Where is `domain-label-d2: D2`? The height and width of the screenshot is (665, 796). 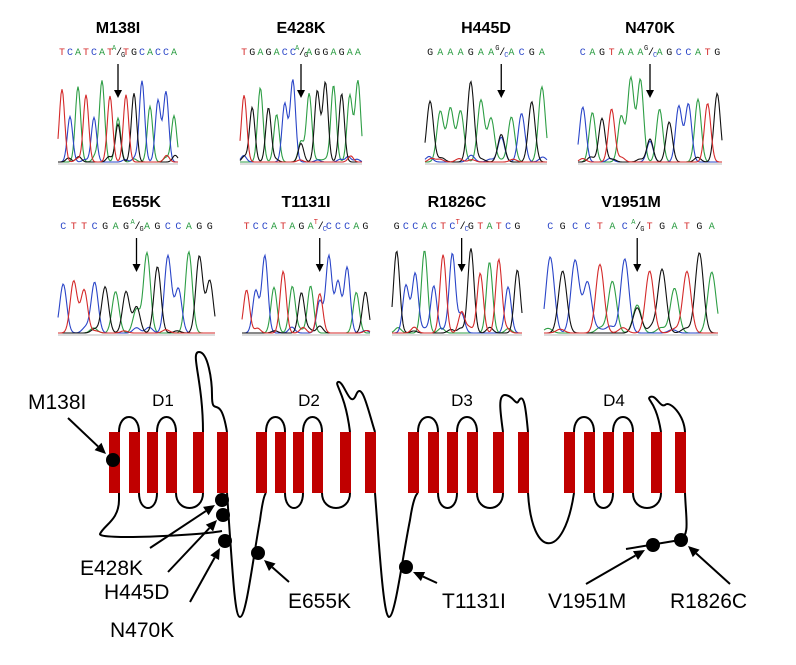
domain-label-d2: D2 is located at coordinates (309, 400).